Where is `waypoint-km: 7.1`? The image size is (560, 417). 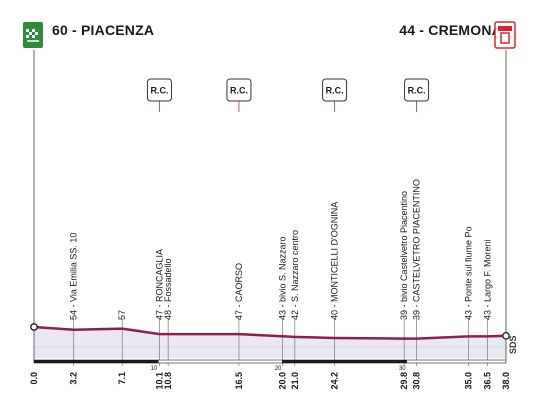 waypoint-km: 7.1 is located at coordinates (122, 378).